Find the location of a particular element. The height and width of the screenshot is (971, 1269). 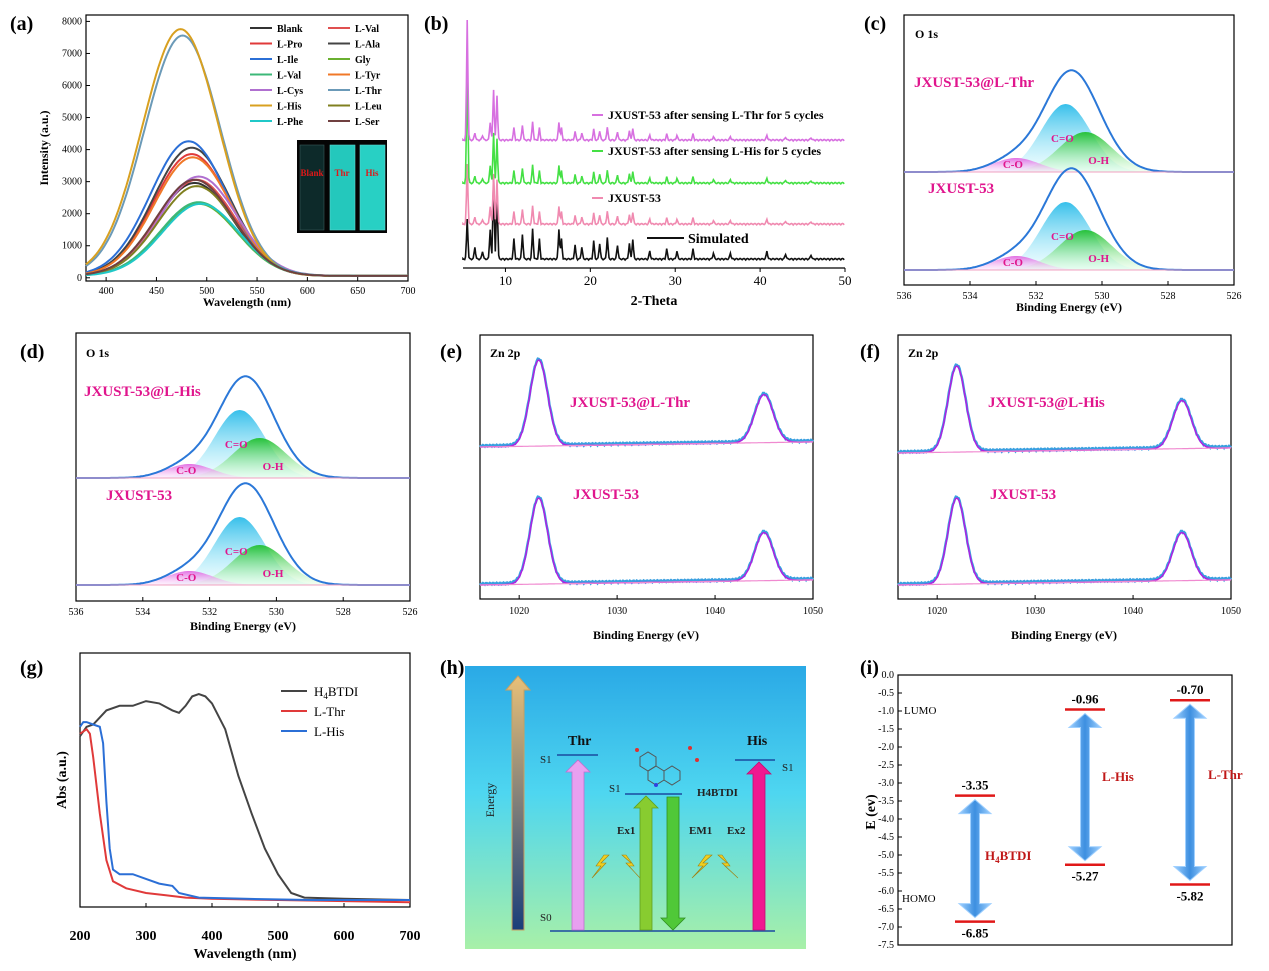

a-xtick-label: 450 is located at coordinates (156, 291).